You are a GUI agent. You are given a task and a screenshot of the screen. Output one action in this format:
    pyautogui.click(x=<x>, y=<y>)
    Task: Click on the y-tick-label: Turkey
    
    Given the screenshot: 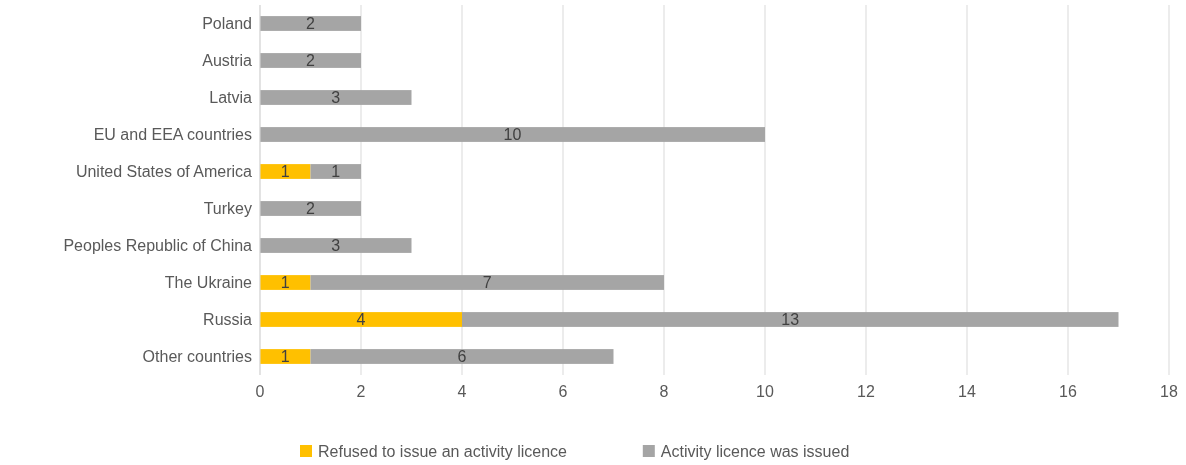 What is the action you would take?
    pyautogui.click(x=227, y=209)
    